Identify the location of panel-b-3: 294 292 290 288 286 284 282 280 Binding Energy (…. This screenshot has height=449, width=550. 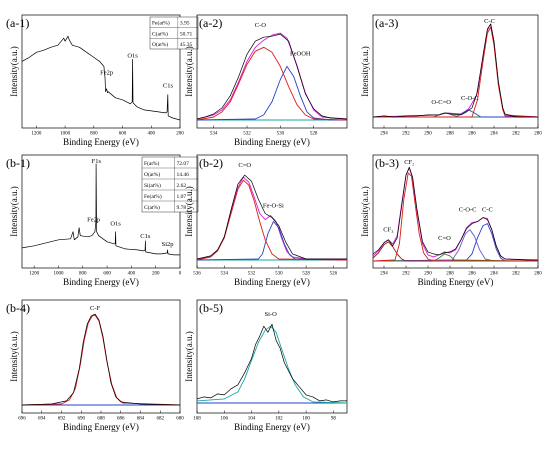
(451, 220).